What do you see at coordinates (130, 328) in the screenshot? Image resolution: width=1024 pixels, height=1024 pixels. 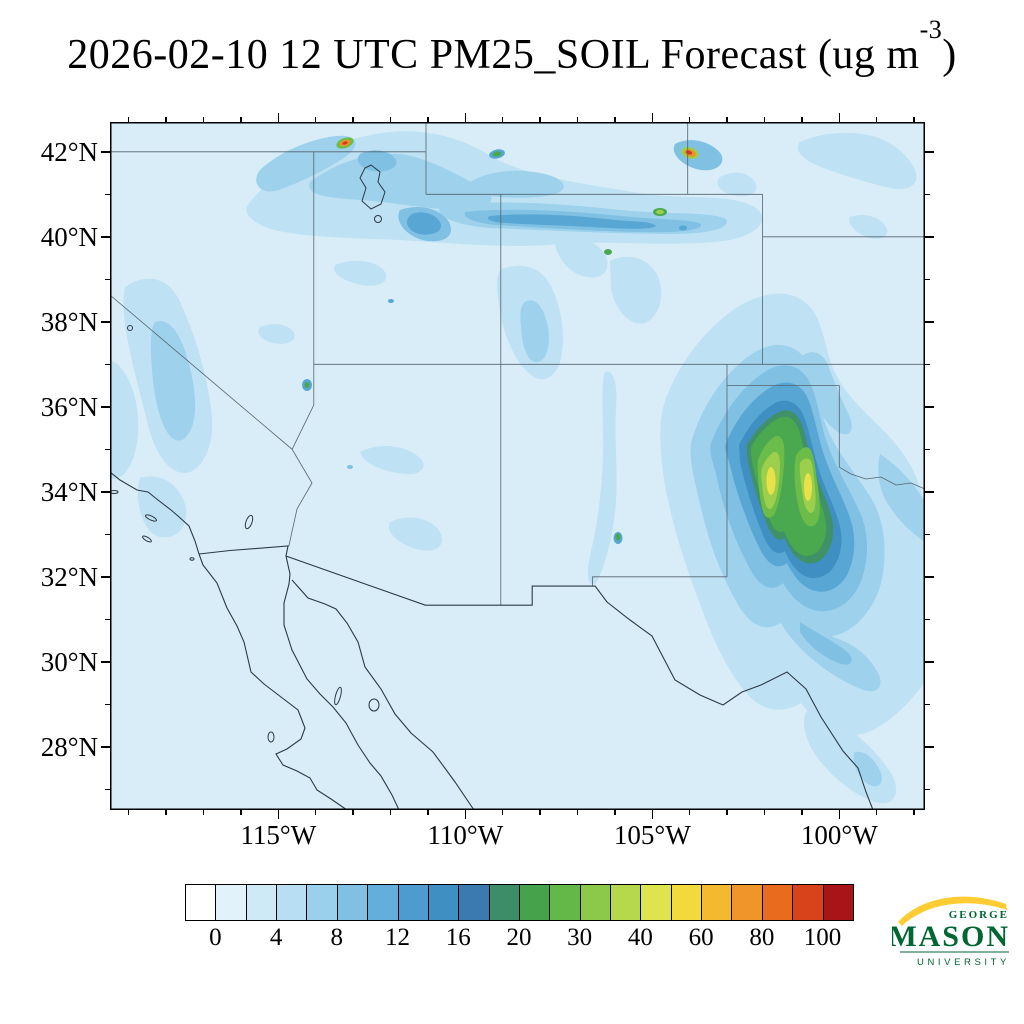 I see `mono-lake` at bounding box center [130, 328].